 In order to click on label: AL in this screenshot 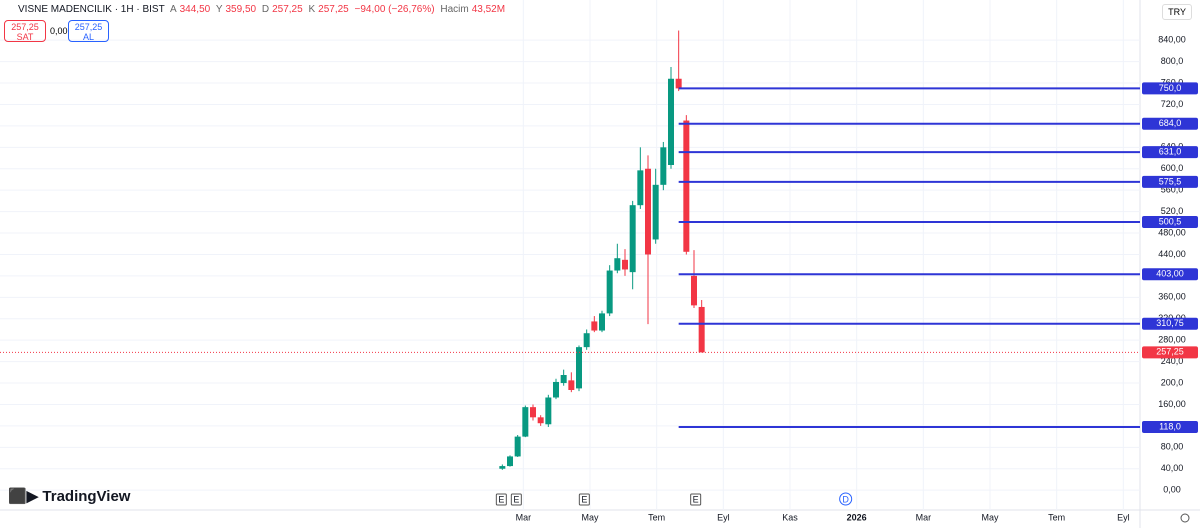, I will do `click(88, 37)`.